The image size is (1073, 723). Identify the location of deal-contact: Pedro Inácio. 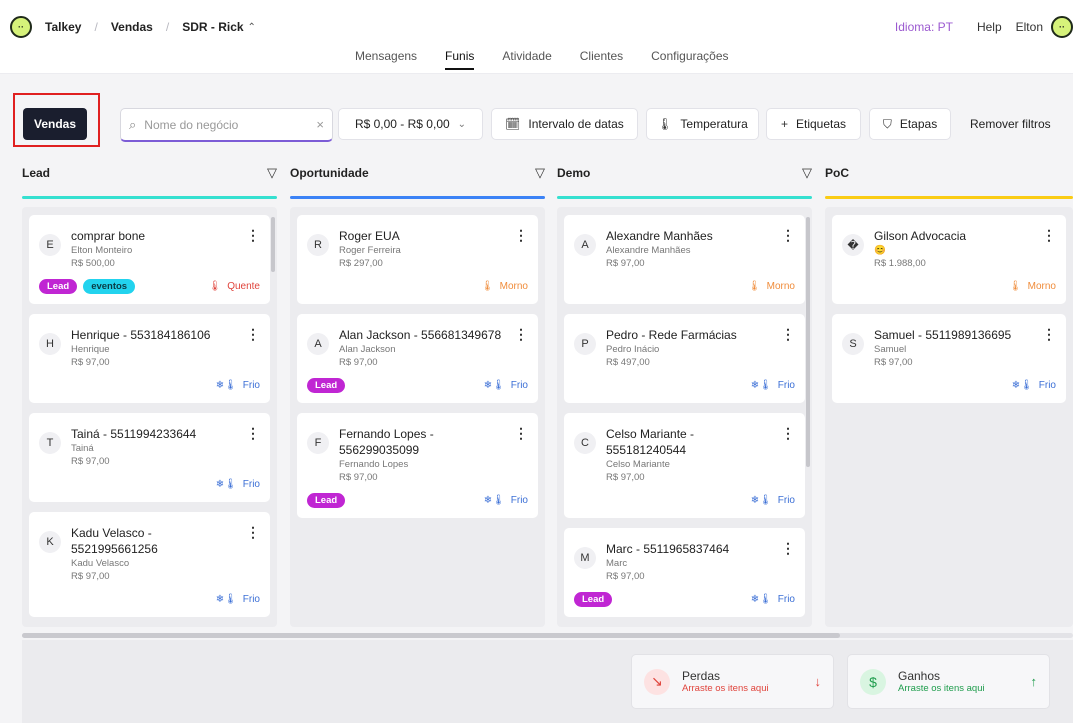
(633, 349).